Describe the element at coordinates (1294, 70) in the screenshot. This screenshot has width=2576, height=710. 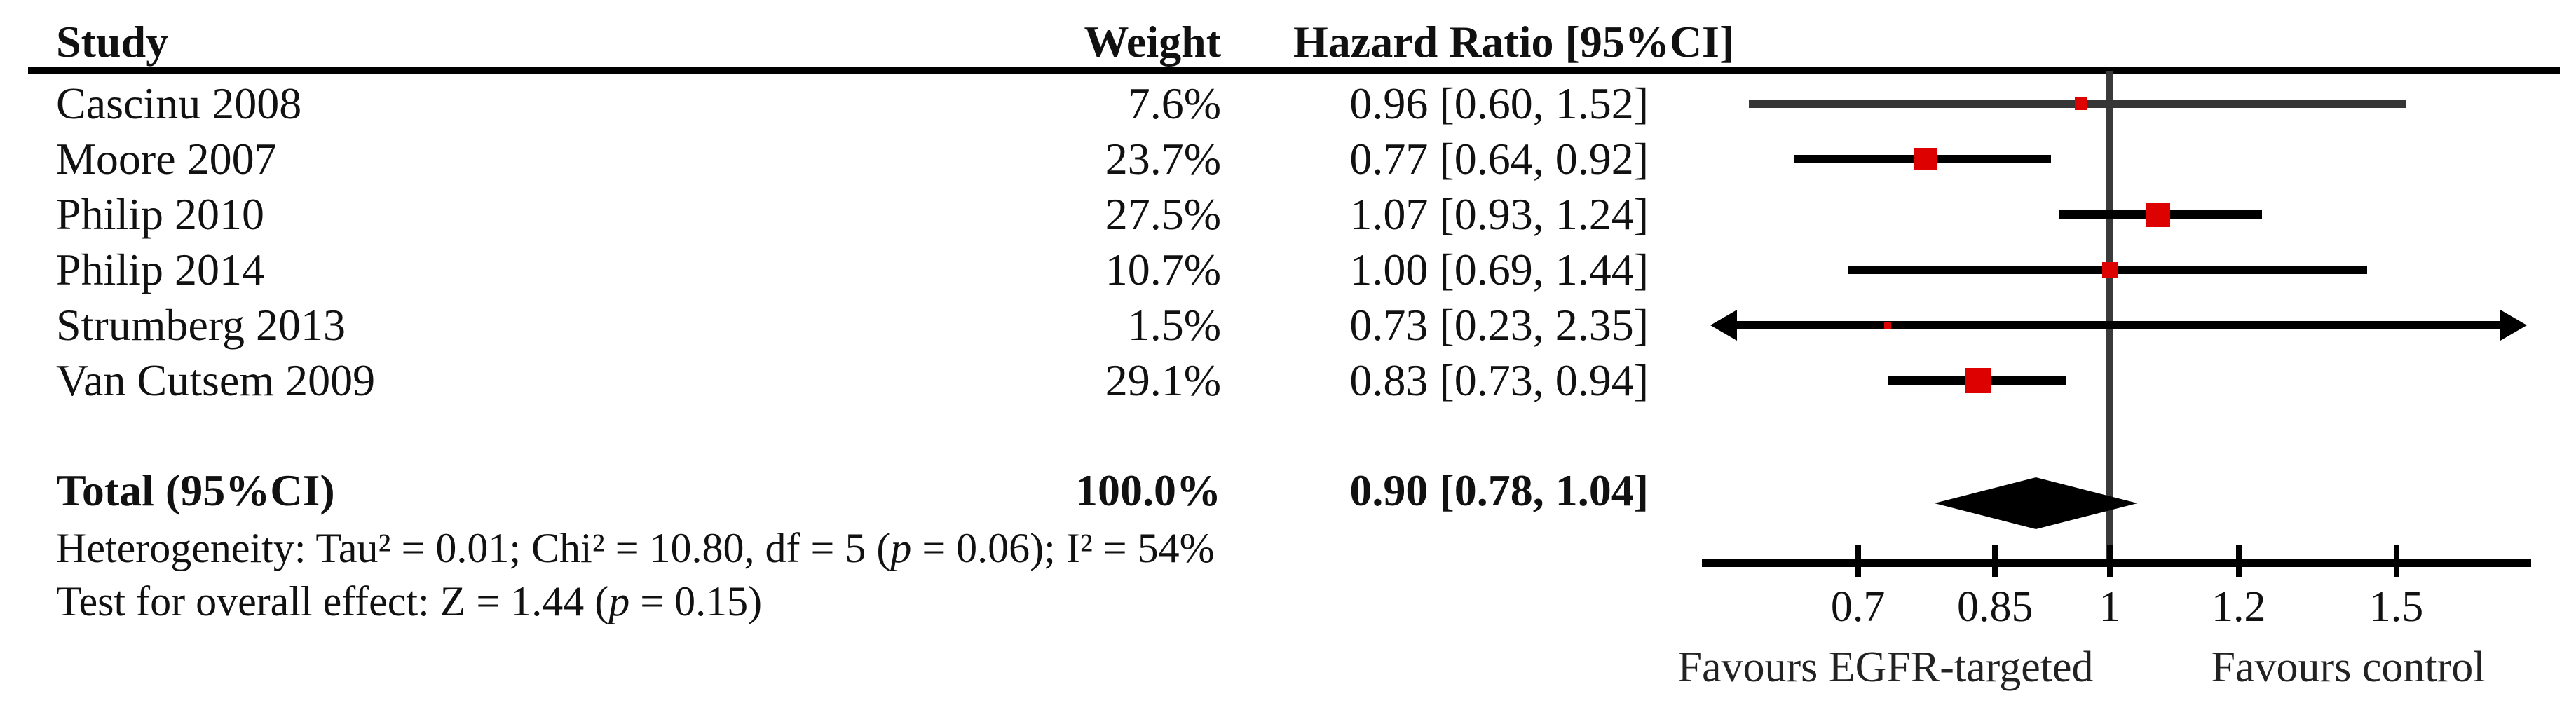
I see `header-rule` at that location.